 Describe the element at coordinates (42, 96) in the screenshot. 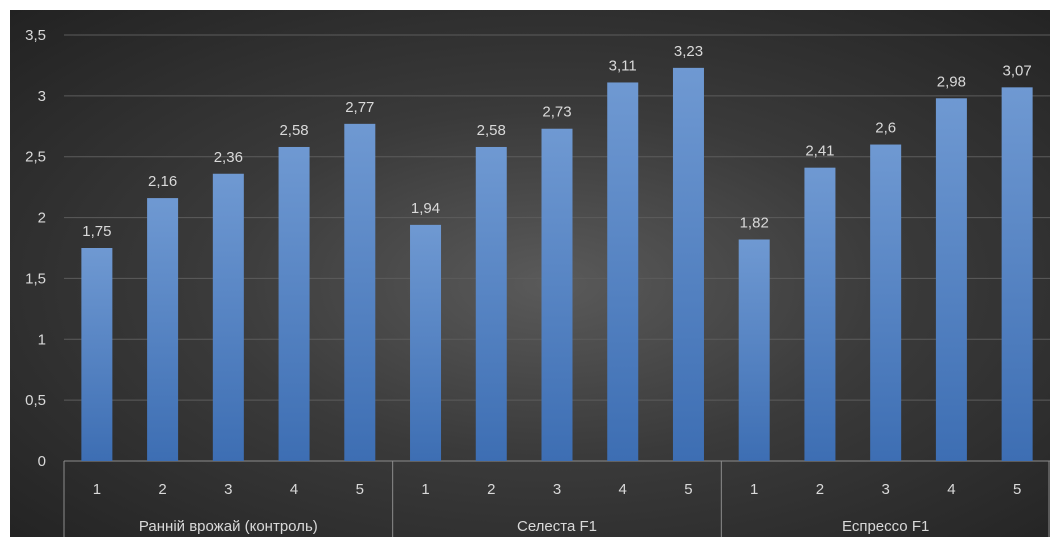

I see `y-tick-label: 3` at that location.